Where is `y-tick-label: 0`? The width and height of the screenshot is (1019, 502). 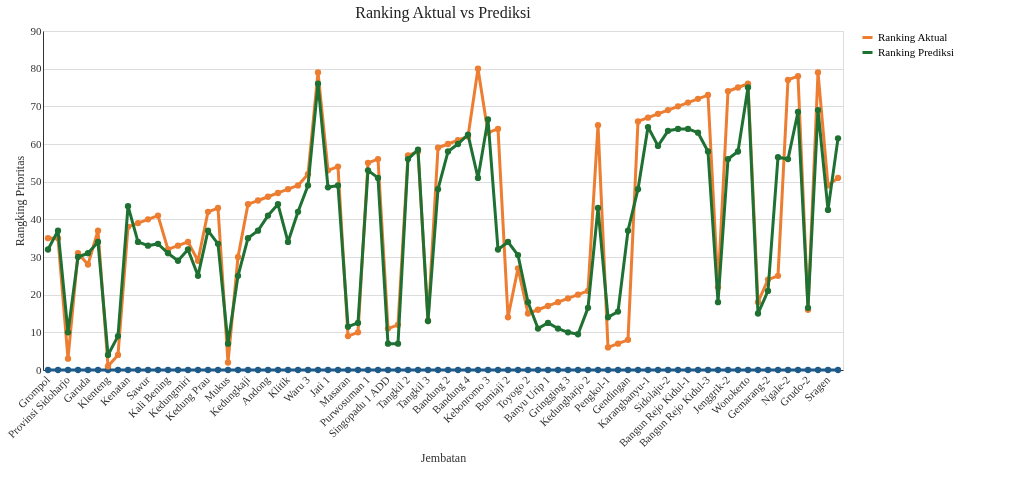
y-tick-label: 0 is located at coordinates (39, 369).